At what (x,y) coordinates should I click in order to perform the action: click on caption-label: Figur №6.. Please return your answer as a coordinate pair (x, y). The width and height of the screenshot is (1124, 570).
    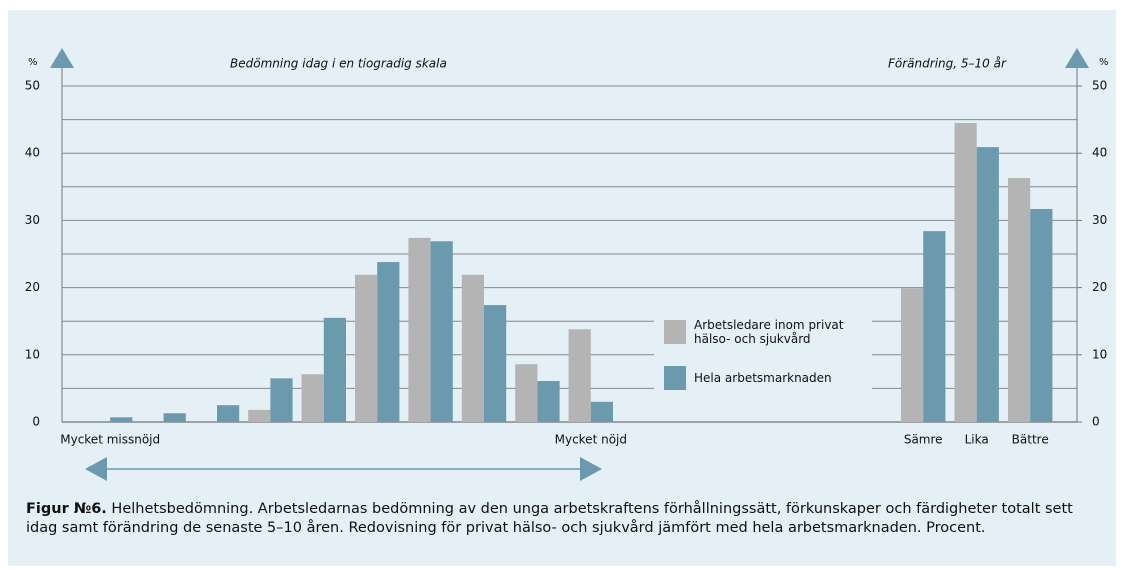
    Looking at the image, I should click on (66, 509).